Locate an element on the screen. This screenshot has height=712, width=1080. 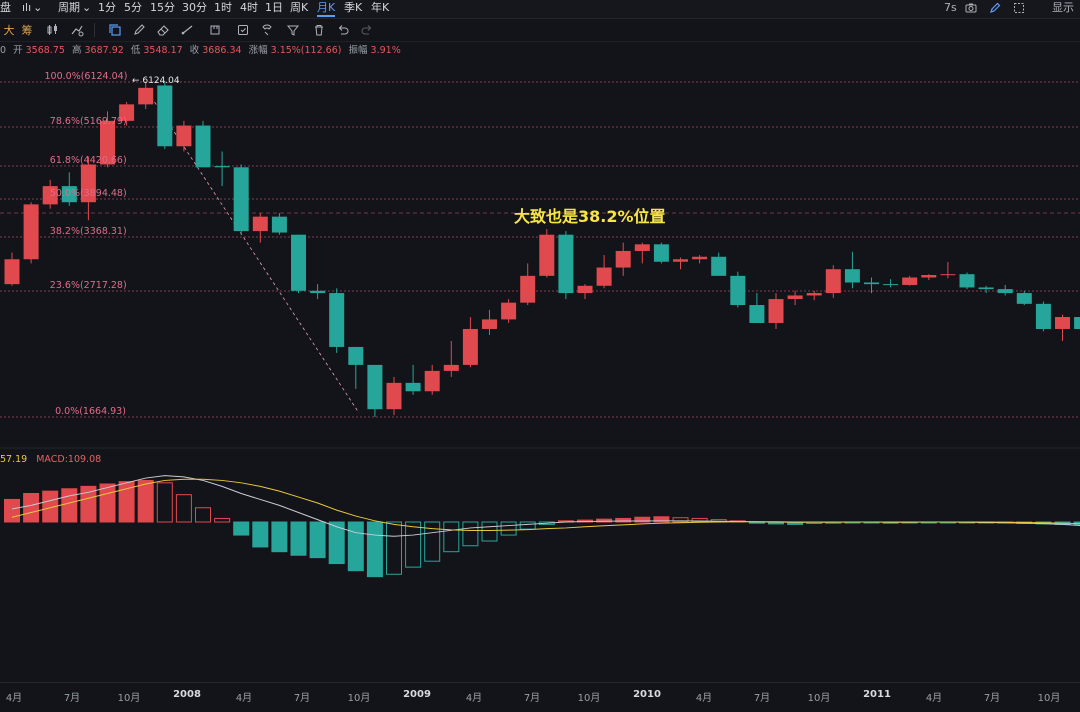
drawing-toolbar: 大 筹 is located at coordinates (540, 30).